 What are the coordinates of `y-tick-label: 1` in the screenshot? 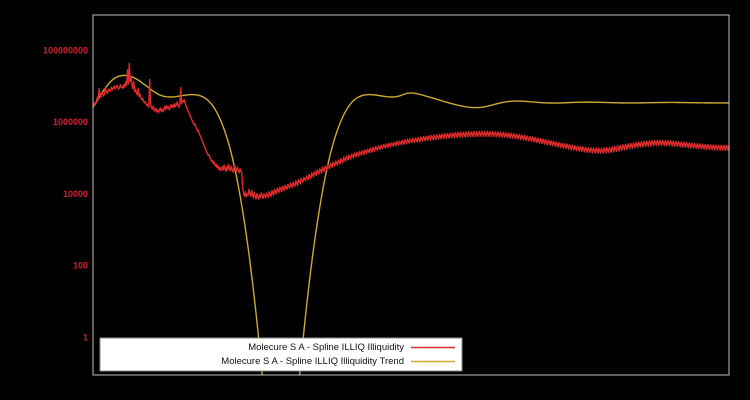 It's located at (85, 337).